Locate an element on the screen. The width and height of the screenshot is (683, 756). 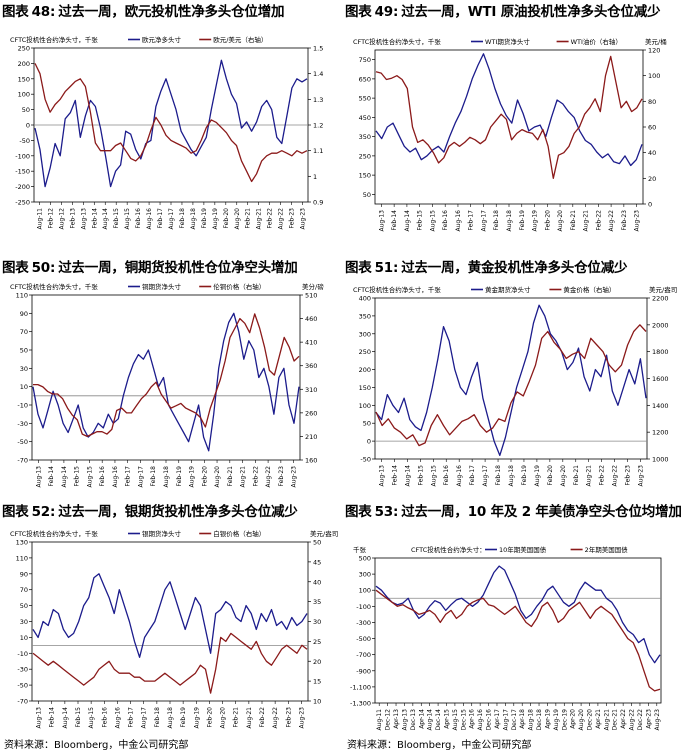
left-axis-label: 千张 is located at coordinates (360, 549).